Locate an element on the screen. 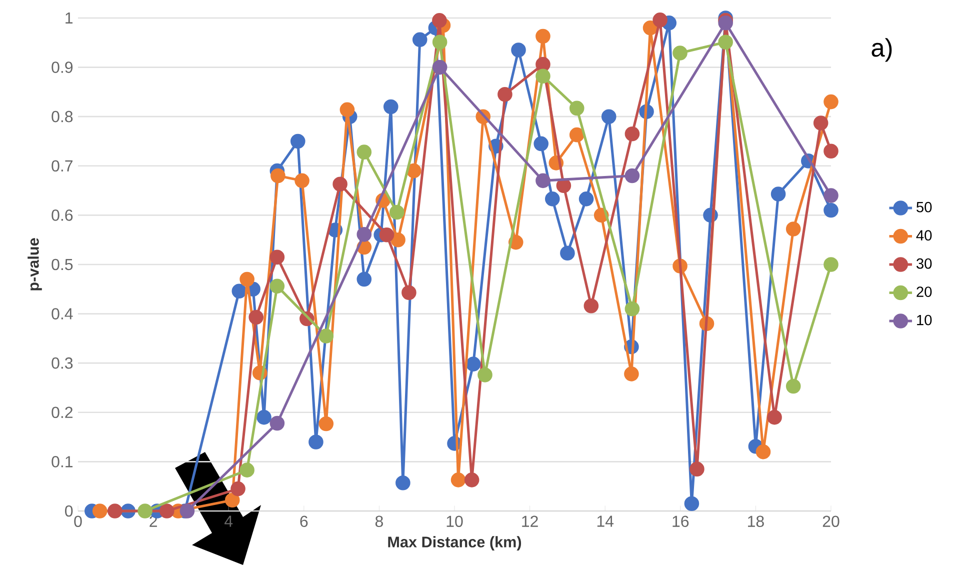  x-tick-label: 16 is located at coordinates (680, 522).